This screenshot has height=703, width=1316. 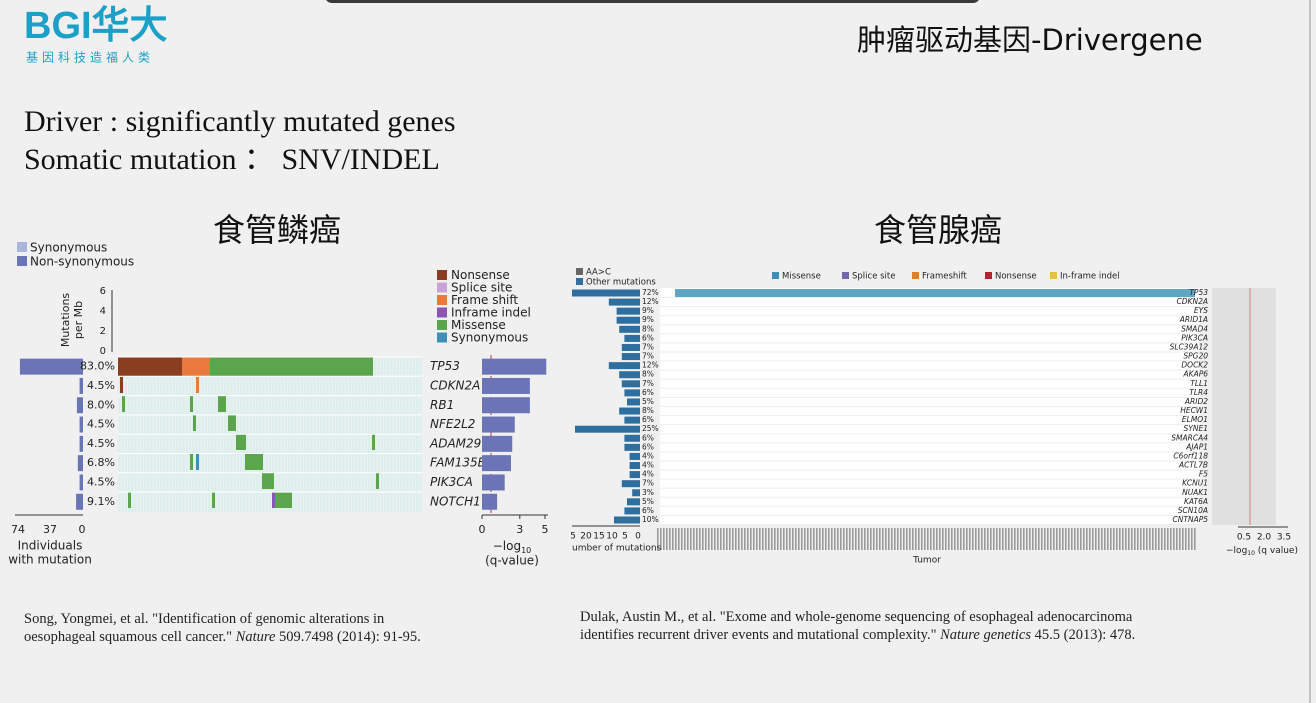 I want to click on tick-label: 2.0, so click(x=1264, y=538).